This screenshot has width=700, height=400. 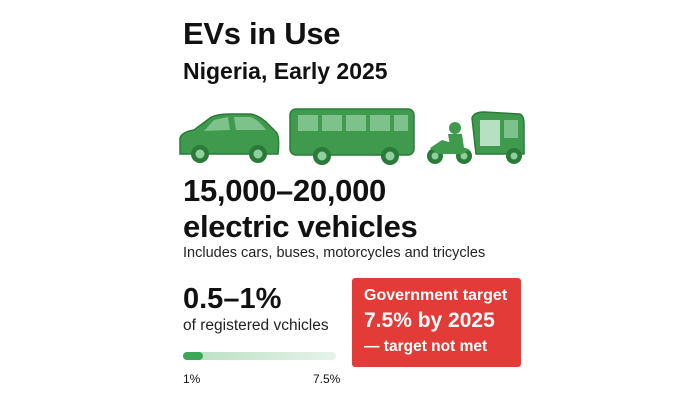 I want to click on target-value: 7.5% by 2025, so click(x=429, y=320).